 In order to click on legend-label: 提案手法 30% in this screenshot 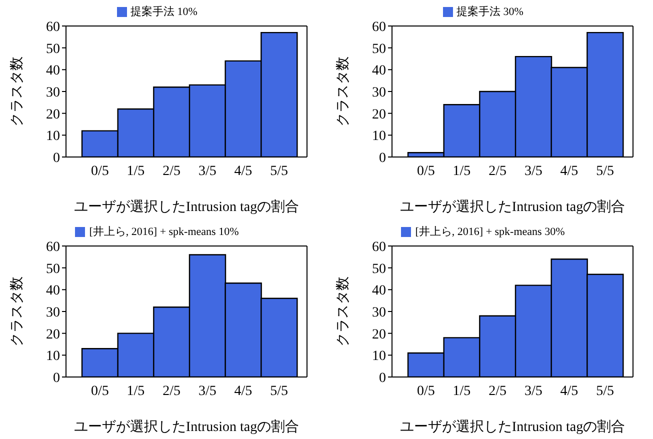, I will do `click(490, 12)`.